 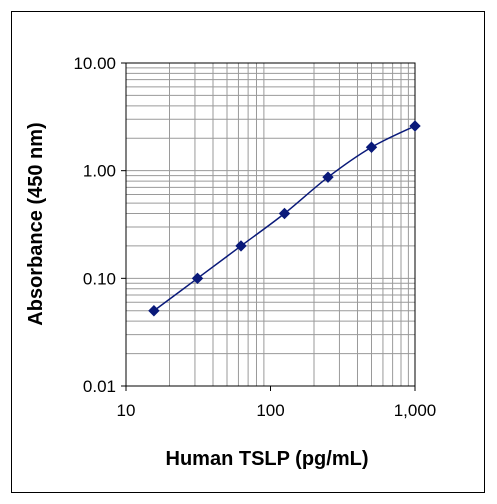 What do you see at coordinates (99, 278) in the screenshot?
I see `y-tick-label: 0.10` at bounding box center [99, 278].